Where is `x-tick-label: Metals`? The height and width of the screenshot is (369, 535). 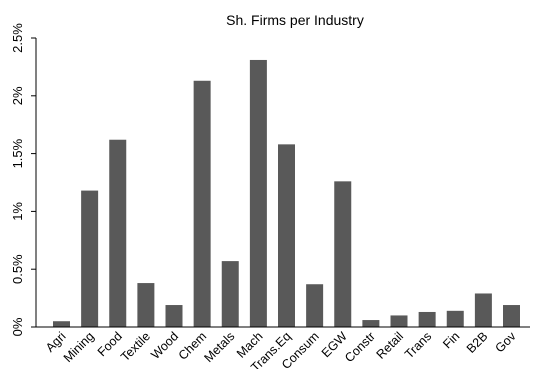
x-tick-label: Metals is located at coordinates (219, 347).